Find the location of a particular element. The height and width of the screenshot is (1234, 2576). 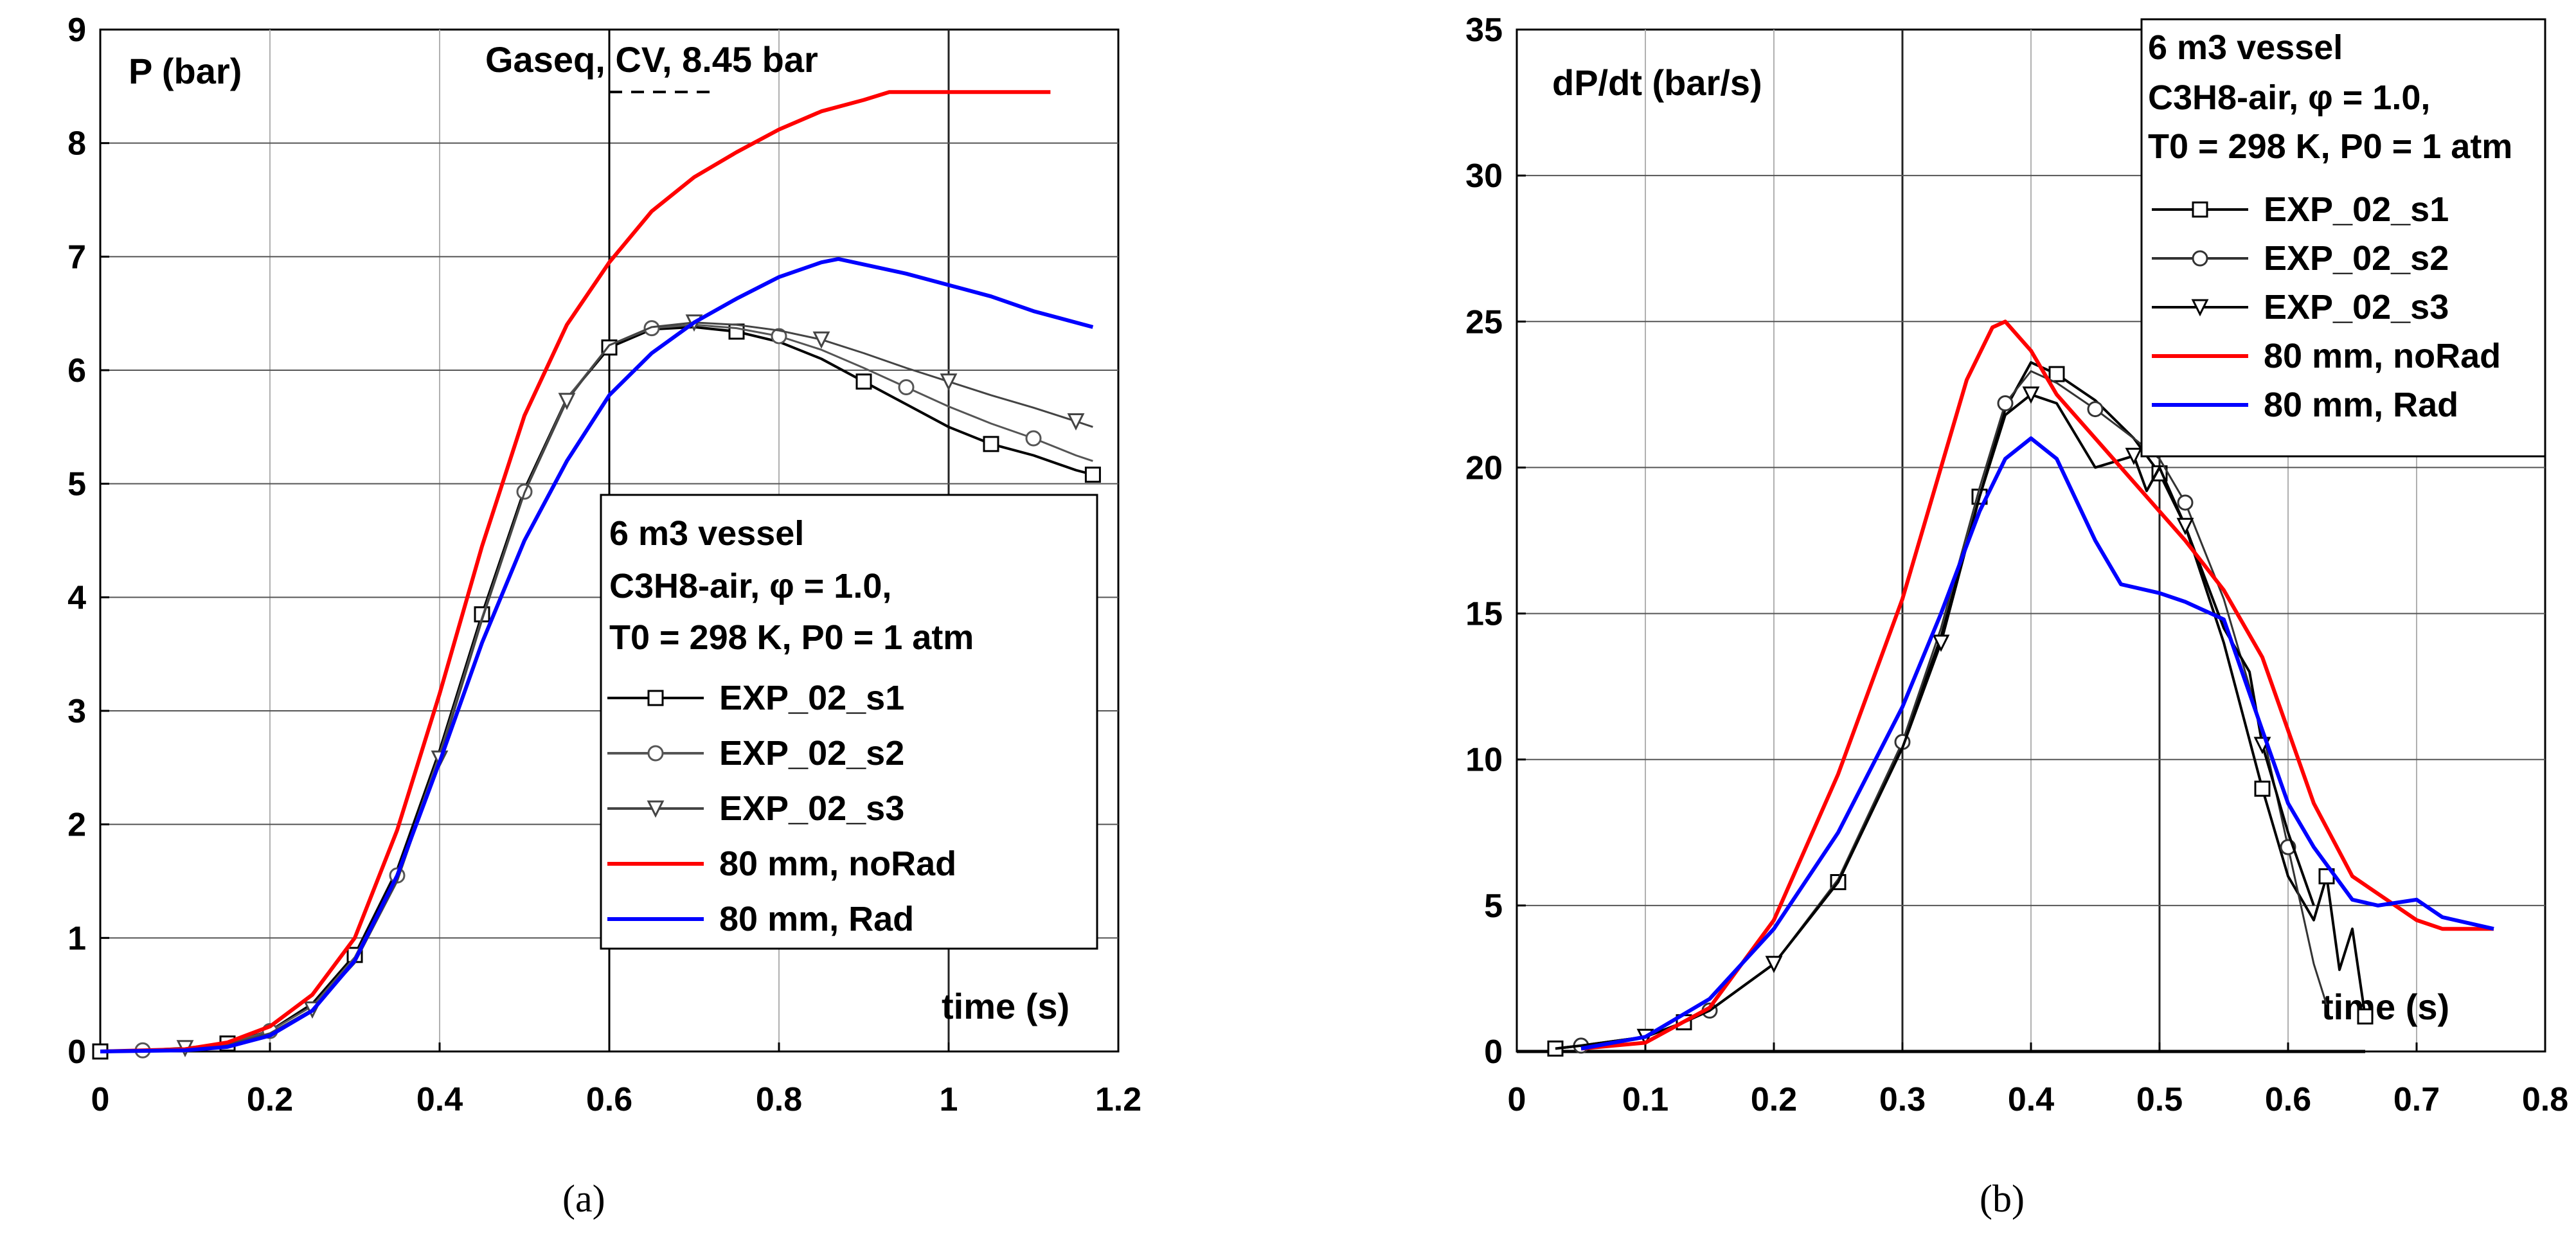

panel-b-legend-box is located at coordinates (2343, 238).